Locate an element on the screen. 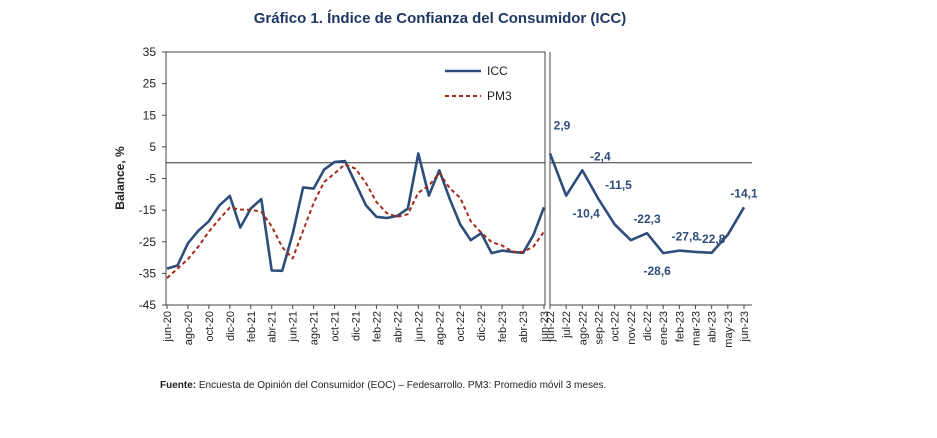 The image size is (937, 438). x-tick-label: dic-21 is located at coordinates (357, 326).